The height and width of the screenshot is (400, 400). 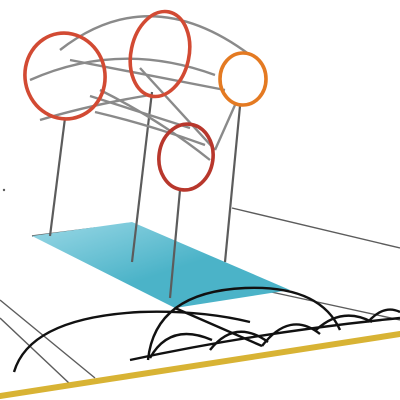 I want to click on ring-left, so click(x=65, y=76).